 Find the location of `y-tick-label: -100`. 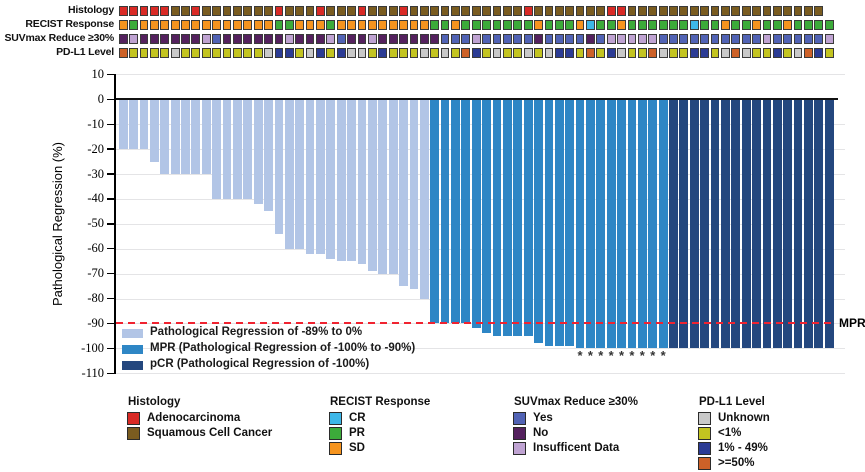

y-tick-label: -100 is located at coordinates (92, 347).